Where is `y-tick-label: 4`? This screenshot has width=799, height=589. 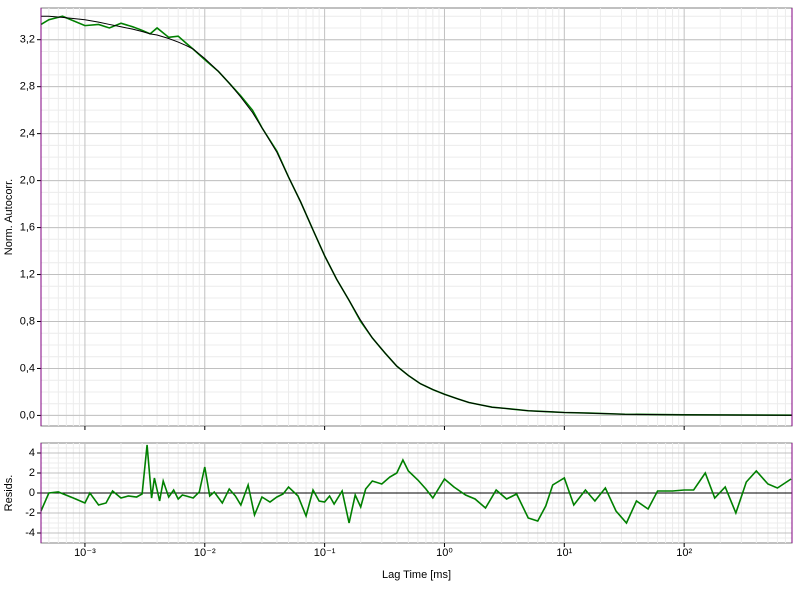
y-tick-label: 4 is located at coordinates (32, 453).